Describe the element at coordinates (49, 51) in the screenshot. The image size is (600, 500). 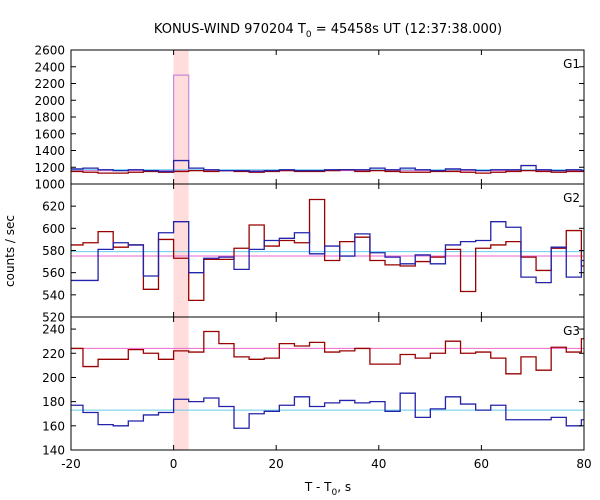
I see `y-tick-label: 2600` at that location.